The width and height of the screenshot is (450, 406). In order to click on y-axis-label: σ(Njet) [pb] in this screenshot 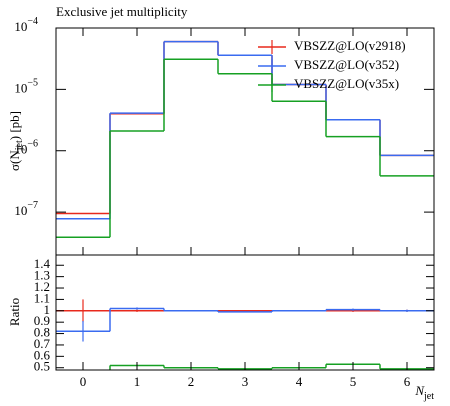, I will do `click(16, 141)`.